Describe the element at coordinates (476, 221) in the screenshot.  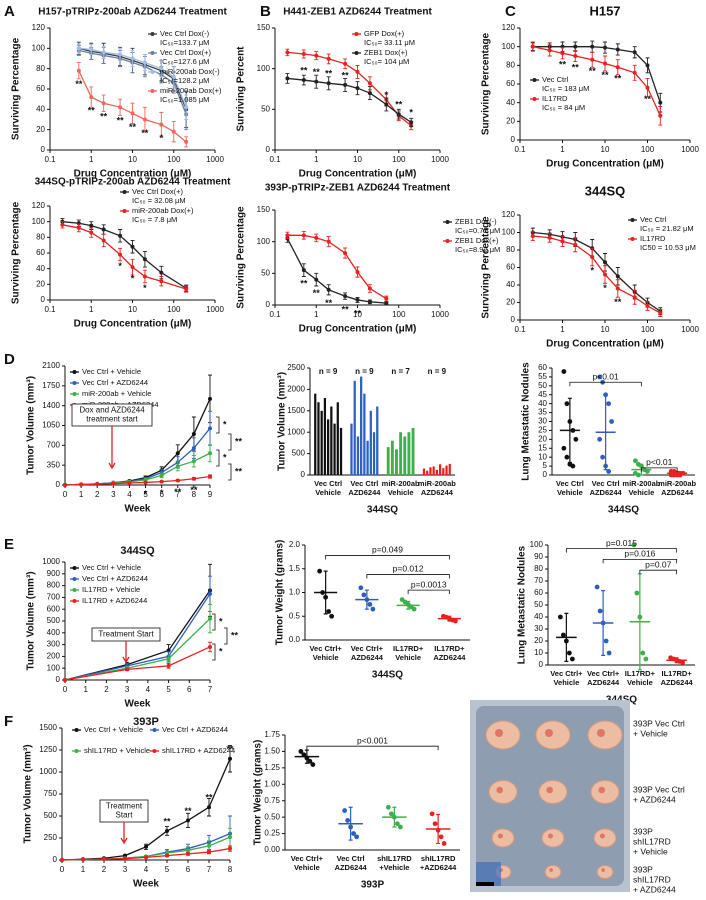
I see `legend-label: ZEB1 Dox(-)` at that location.